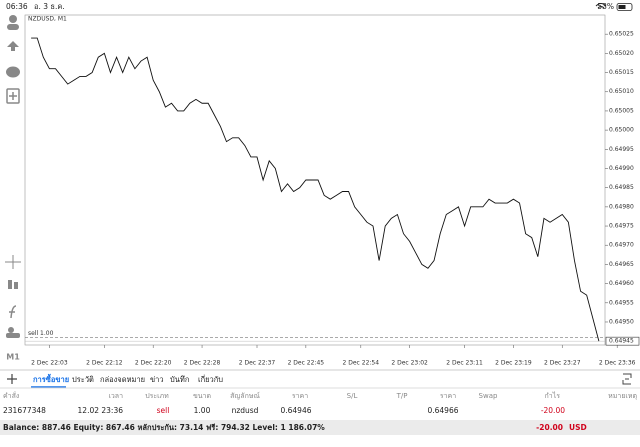 This screenshot has height=447, width=640. Describe the element at coordinates (553, 395) in the screenshot. I see `column-header: กำไร` at that location.